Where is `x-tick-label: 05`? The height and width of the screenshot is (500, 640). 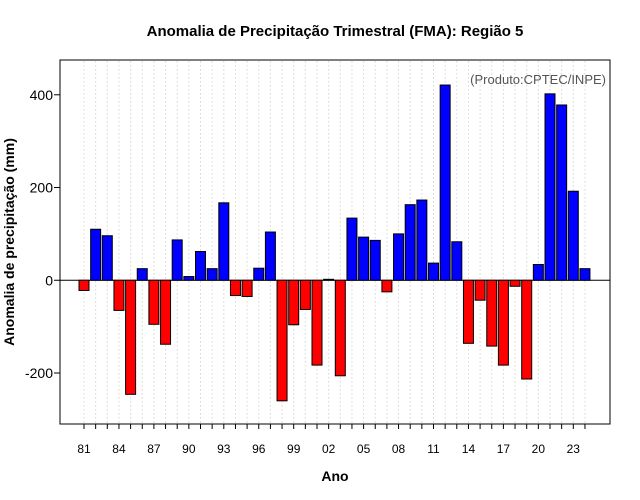 x-tick-label: 05 is located at coordinates (364, 449).